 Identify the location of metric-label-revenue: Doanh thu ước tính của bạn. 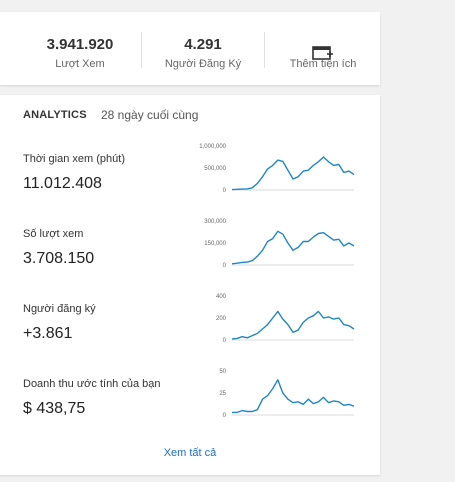
(92, 384).